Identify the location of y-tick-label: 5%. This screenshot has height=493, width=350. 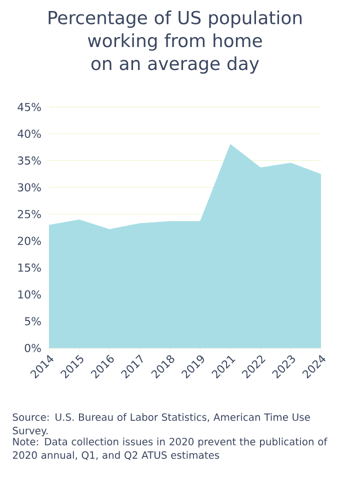
(32, 321).